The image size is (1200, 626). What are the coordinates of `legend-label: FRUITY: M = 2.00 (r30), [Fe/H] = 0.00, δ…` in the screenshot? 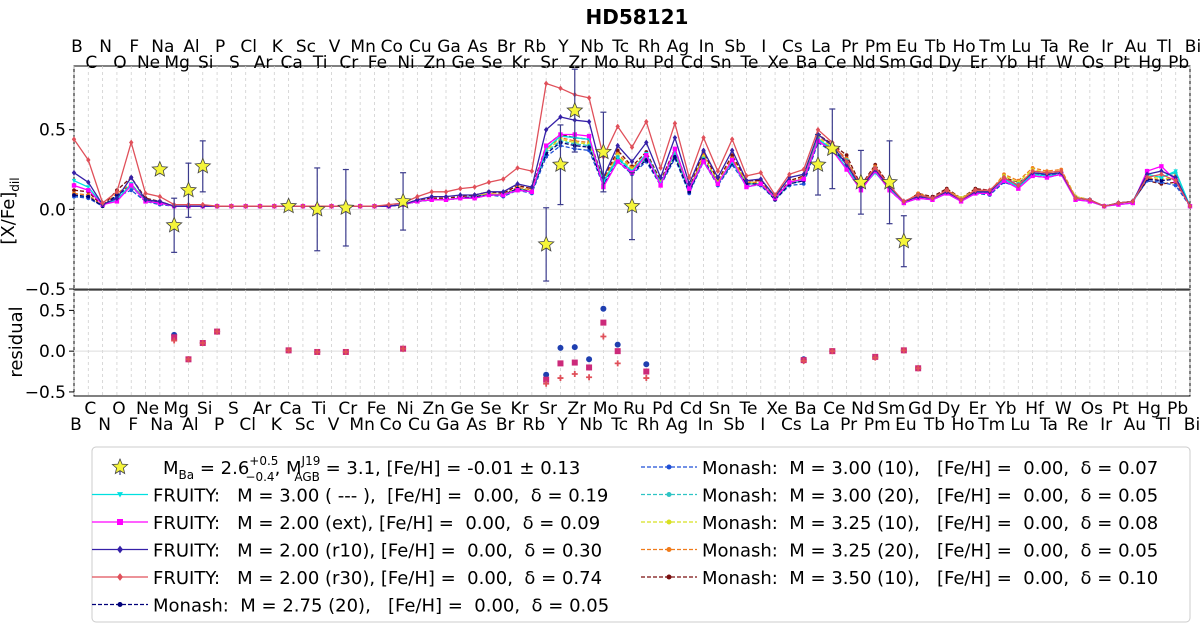 It's located at (377, 578).